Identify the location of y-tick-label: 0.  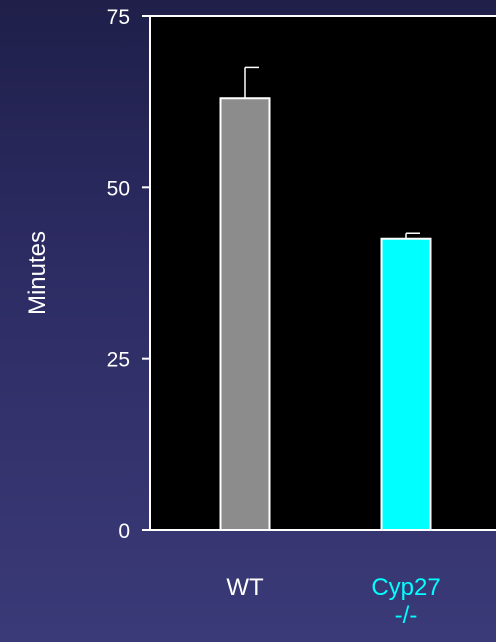
(124, 531).